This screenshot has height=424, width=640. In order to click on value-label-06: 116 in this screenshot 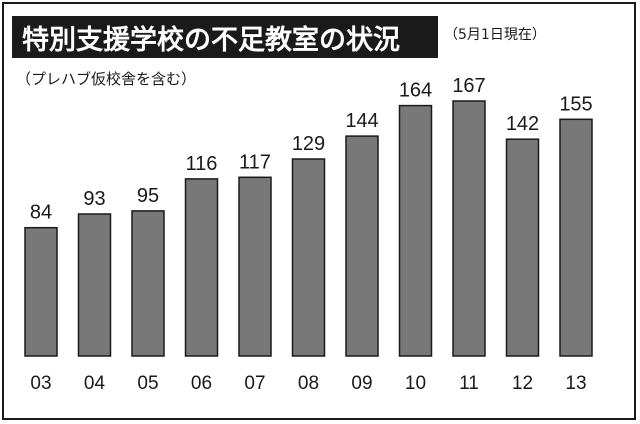, I will do `click(202, 164)`.